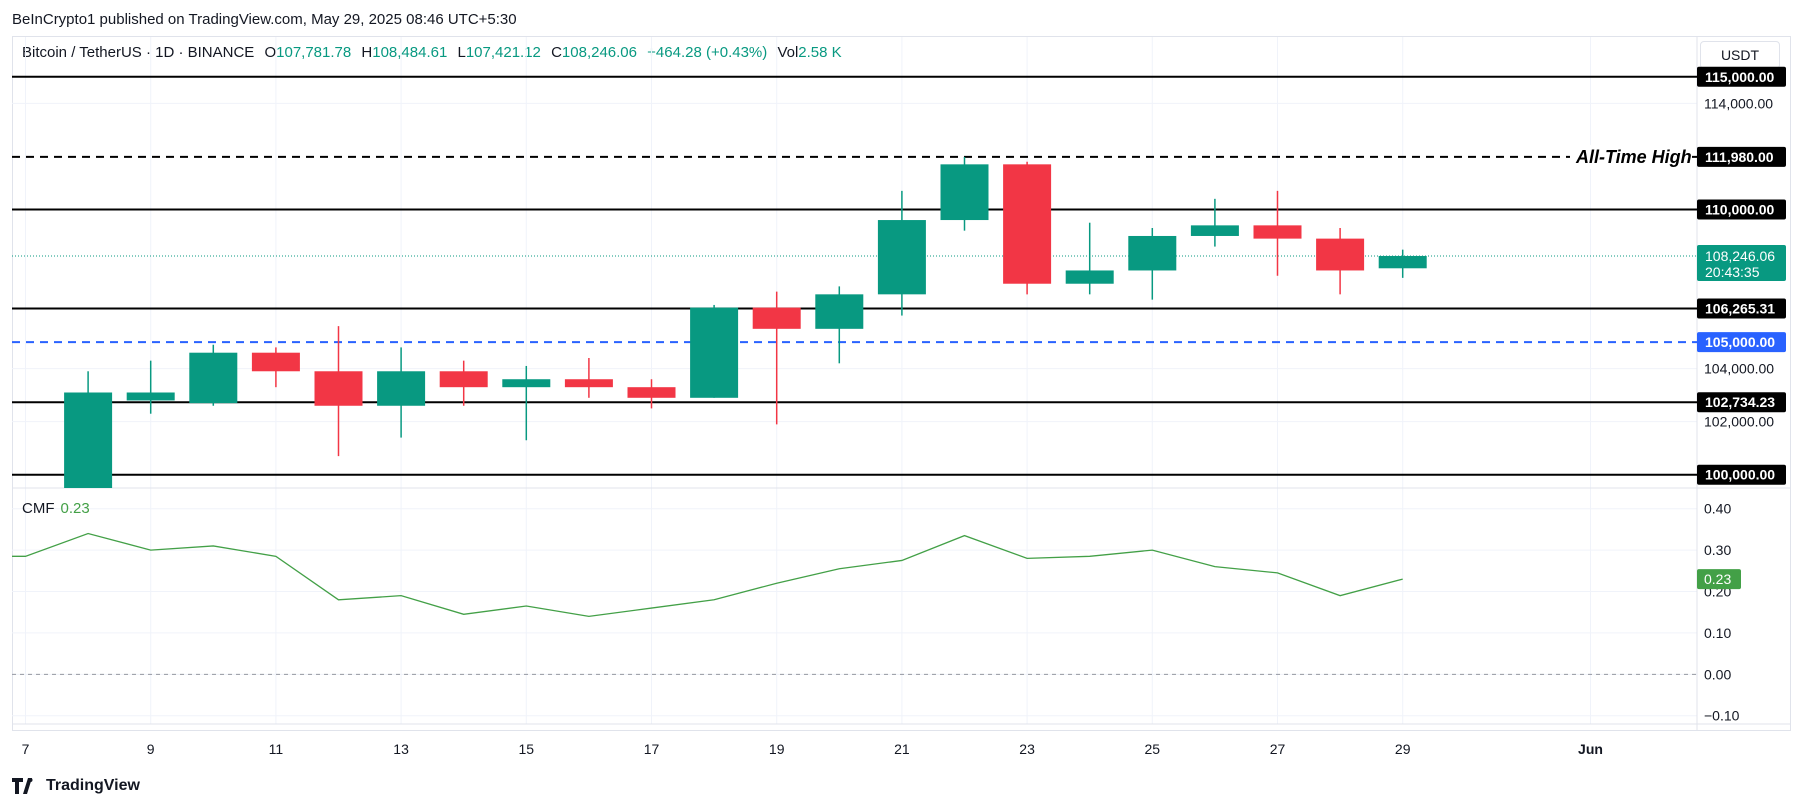 The height and width of the screenshot is (809, 1804). I want to click on cmf-value-axis-label: 0.23, so click(1717, 579).